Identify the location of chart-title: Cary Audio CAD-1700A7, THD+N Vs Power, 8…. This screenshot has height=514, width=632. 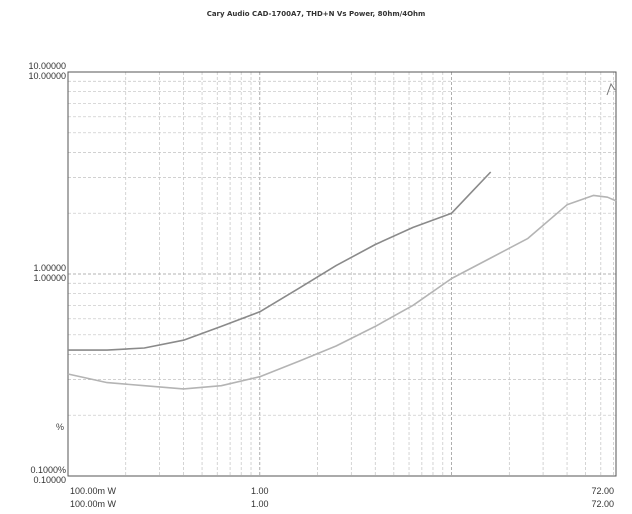
(316, 14).